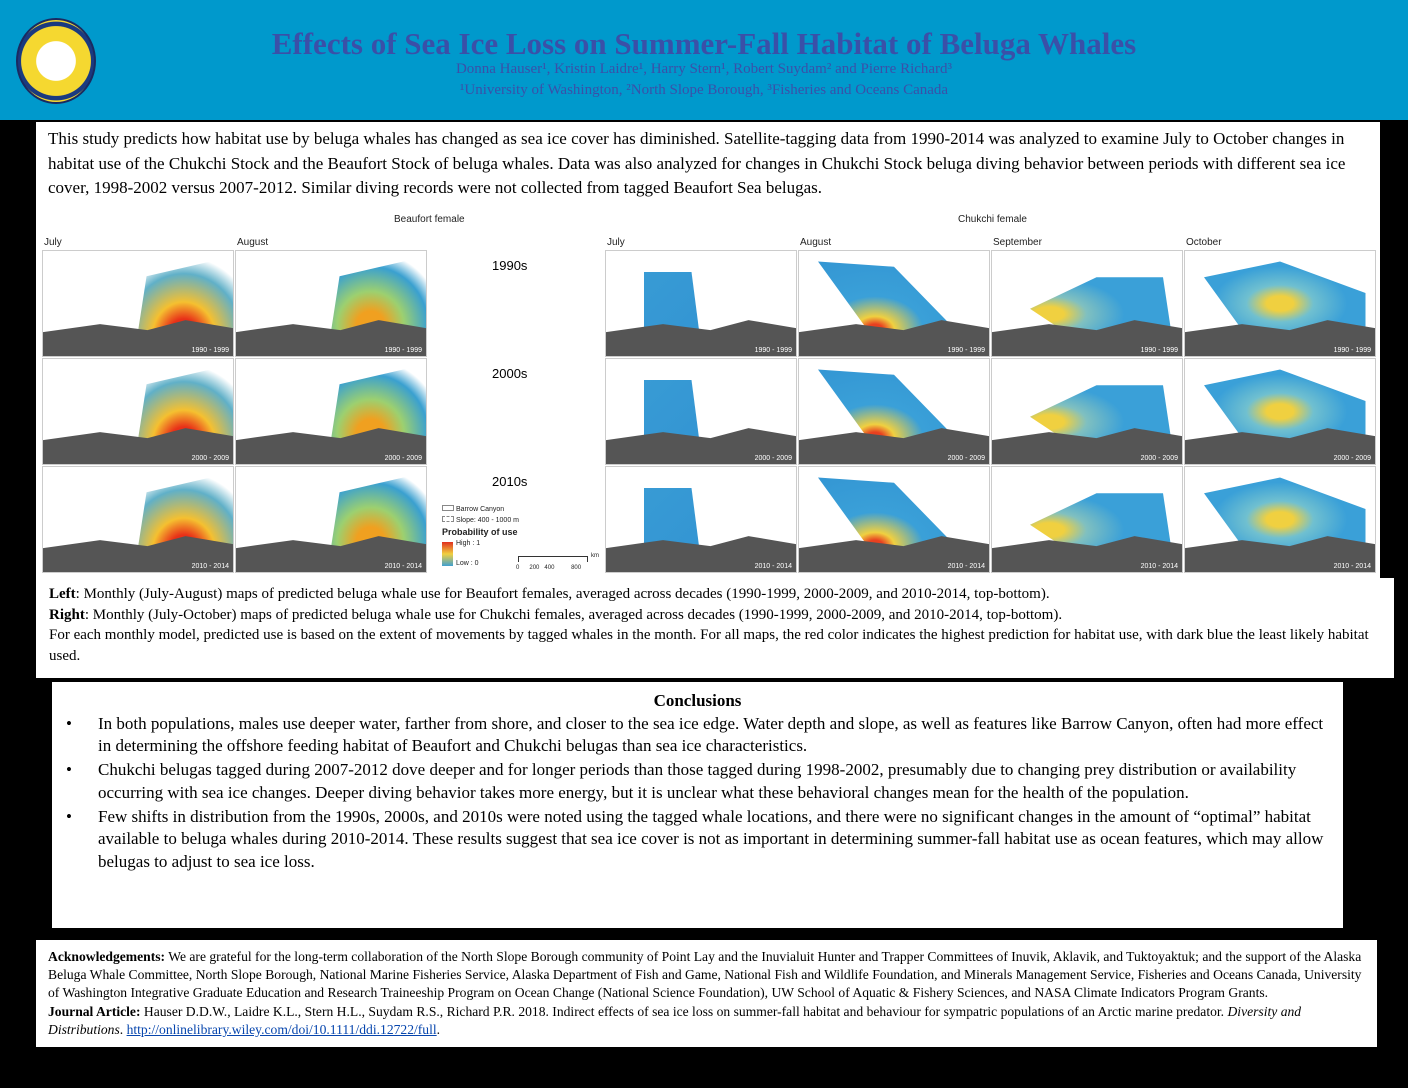  Describe the element at coordinates (510, 265) in the screenshot. I see `decade-label: 1990s` at that location.